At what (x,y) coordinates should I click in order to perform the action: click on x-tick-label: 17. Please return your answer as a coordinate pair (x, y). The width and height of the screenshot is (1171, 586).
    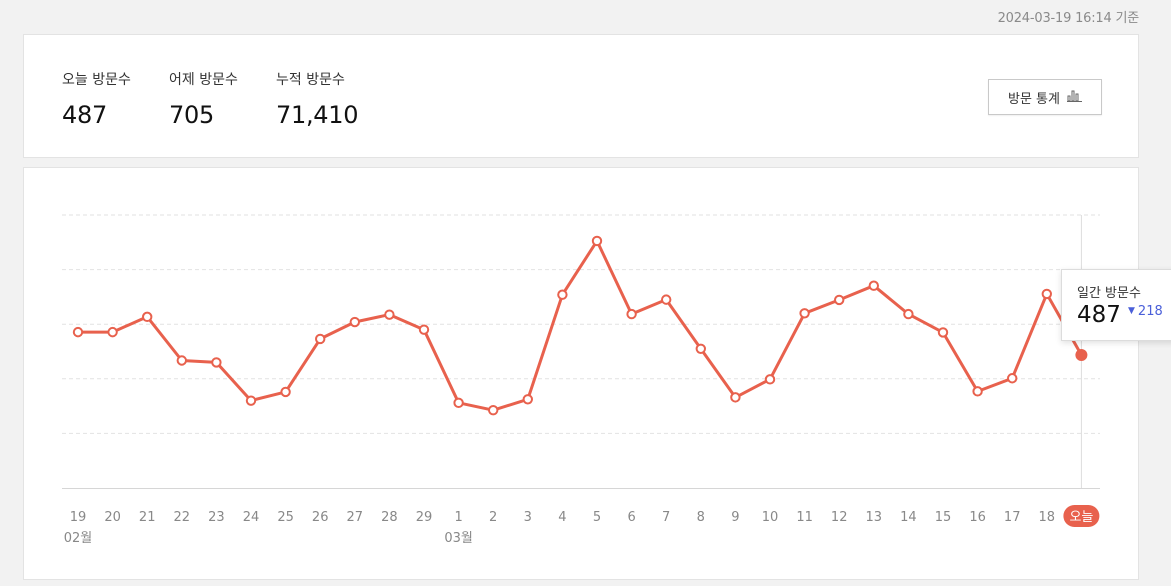
    Looking at the image, I should click on (1012, 517).